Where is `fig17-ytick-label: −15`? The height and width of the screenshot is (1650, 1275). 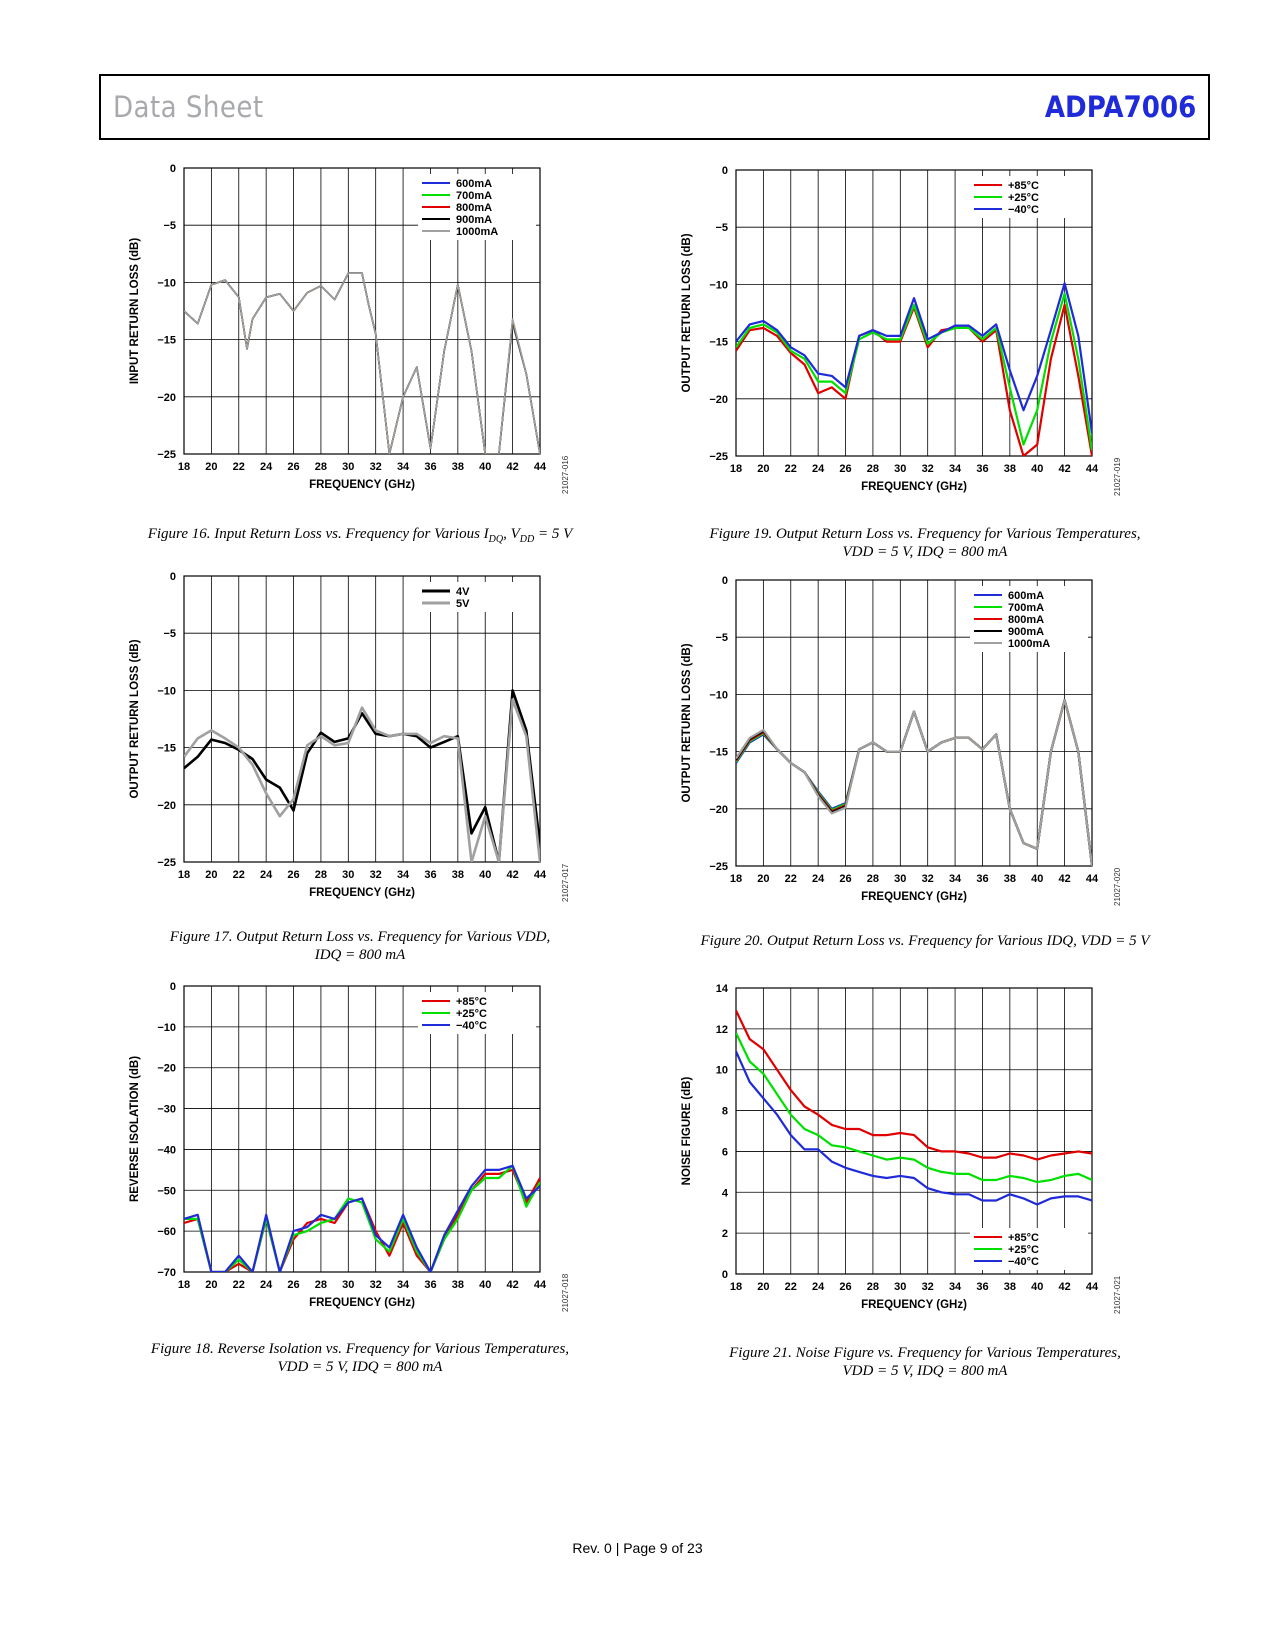
fig17-ytick-label: −15 is located at coordinates (166, 749).